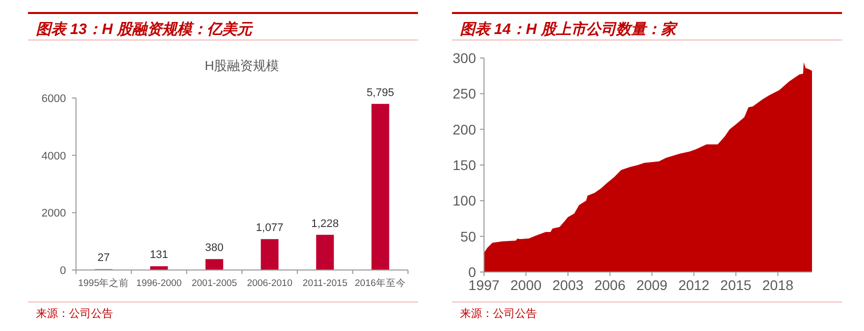 The image size is (864, 331). What do you see at coordinates (652, 285) in the screenshot?
I see `x-tick-label: 2009` at bounding box center [652, 285].